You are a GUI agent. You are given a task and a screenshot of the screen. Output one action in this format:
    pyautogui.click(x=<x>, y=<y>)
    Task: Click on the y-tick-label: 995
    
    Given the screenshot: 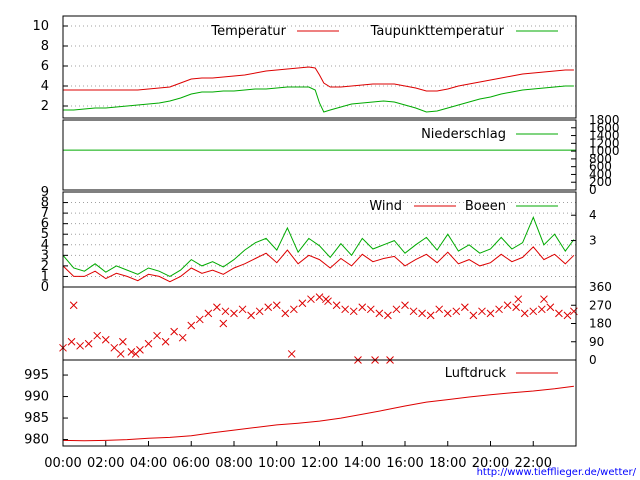 What is the action you would take?
    pyautogui.click(x=36, y=375)
    